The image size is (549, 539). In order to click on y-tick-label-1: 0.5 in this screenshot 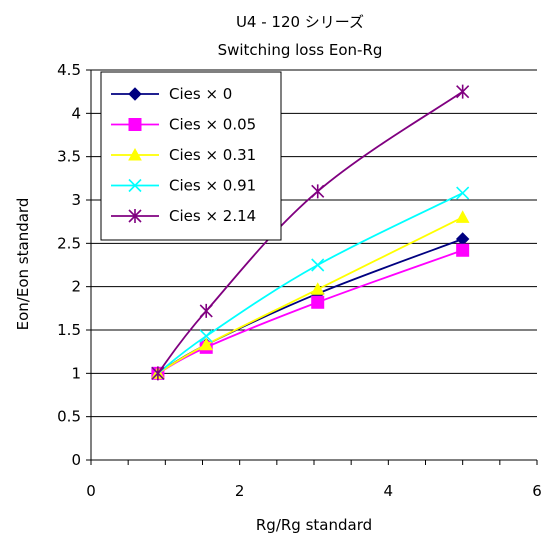, I will do `click(69, 417)`.